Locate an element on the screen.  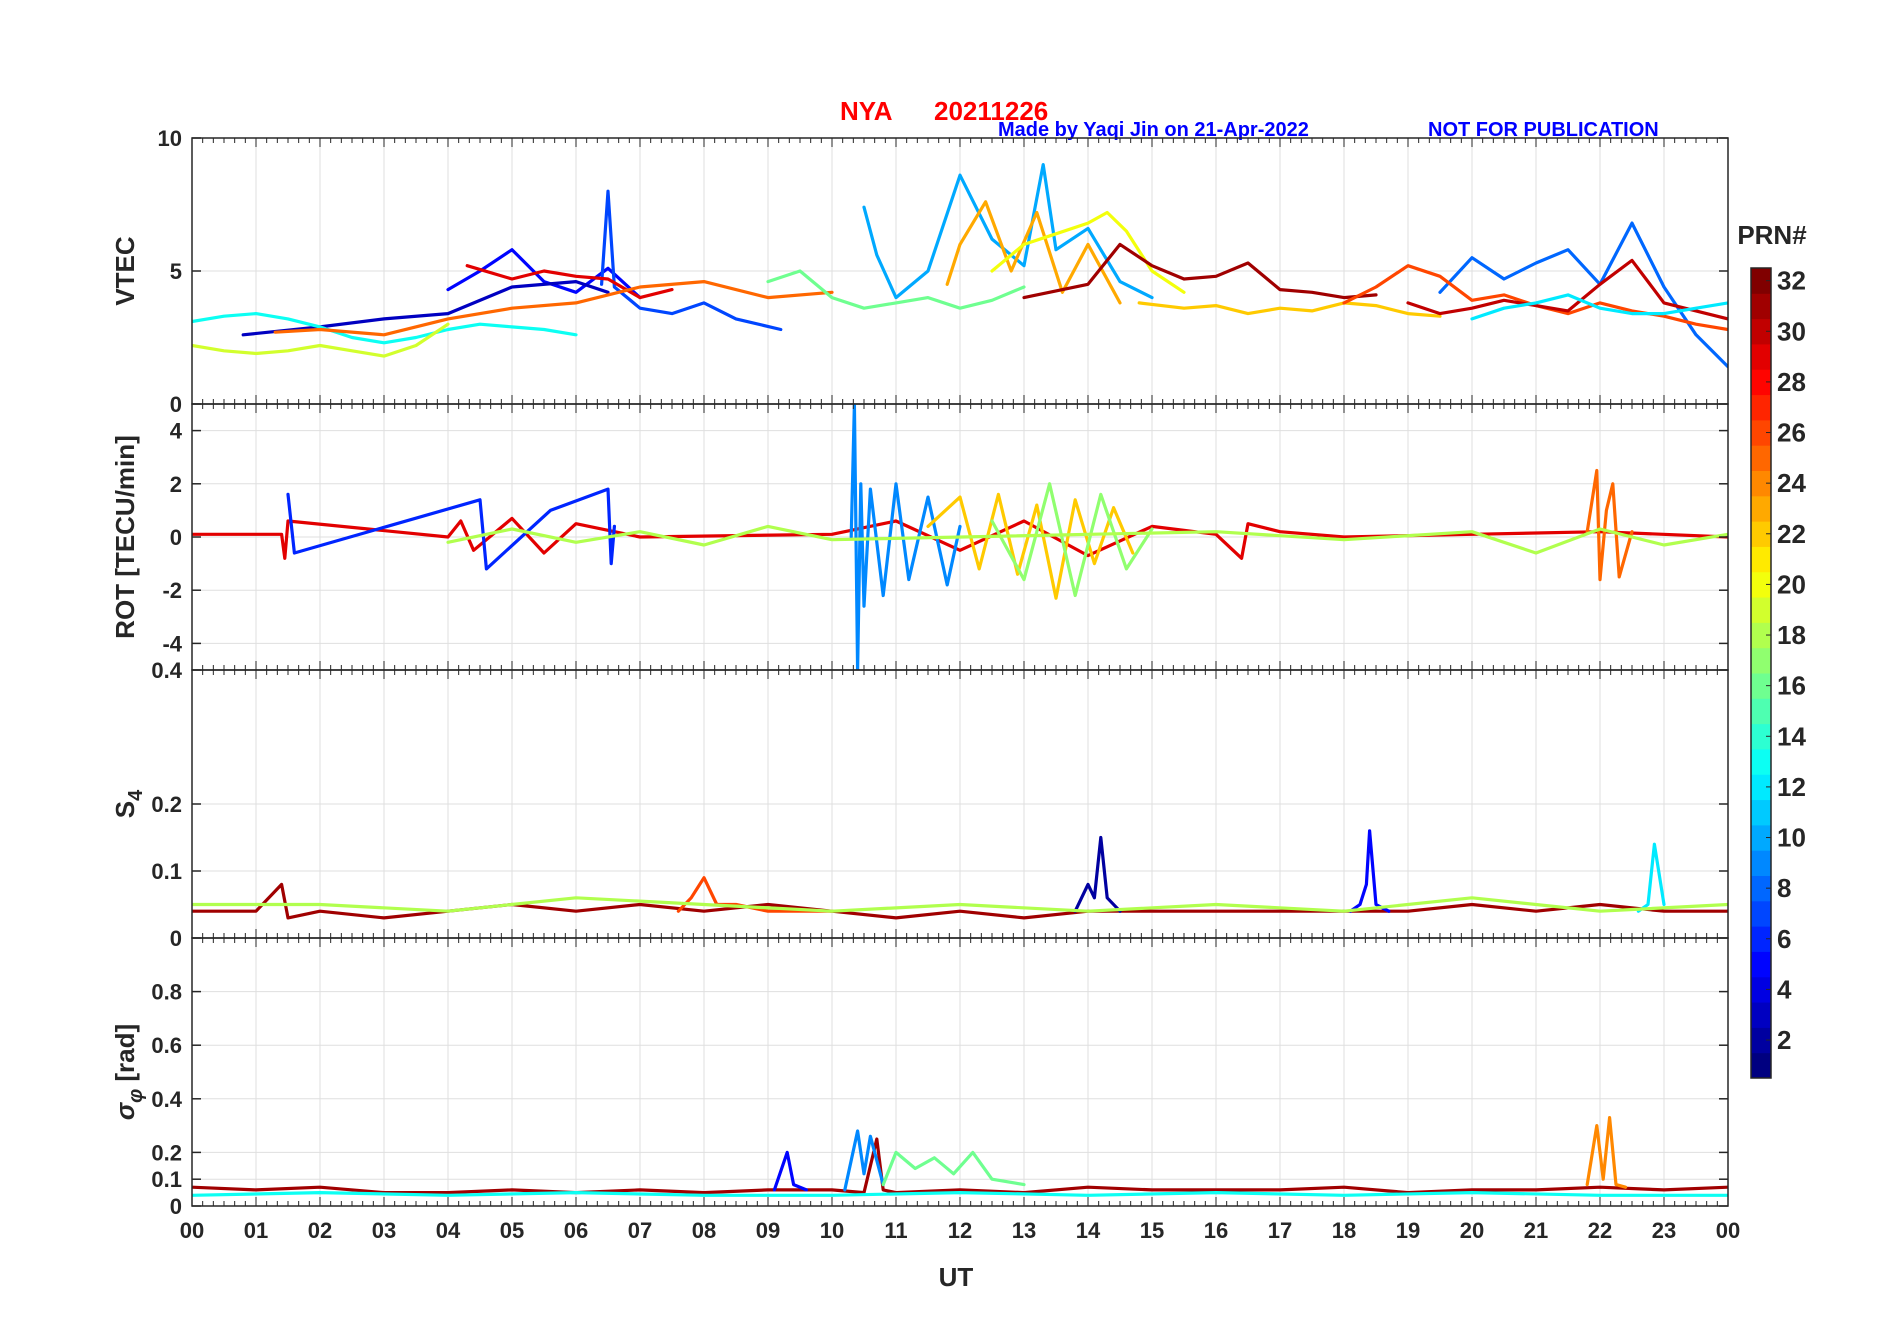
x-tick-label: 12 is located at coordinates (960, 1230).